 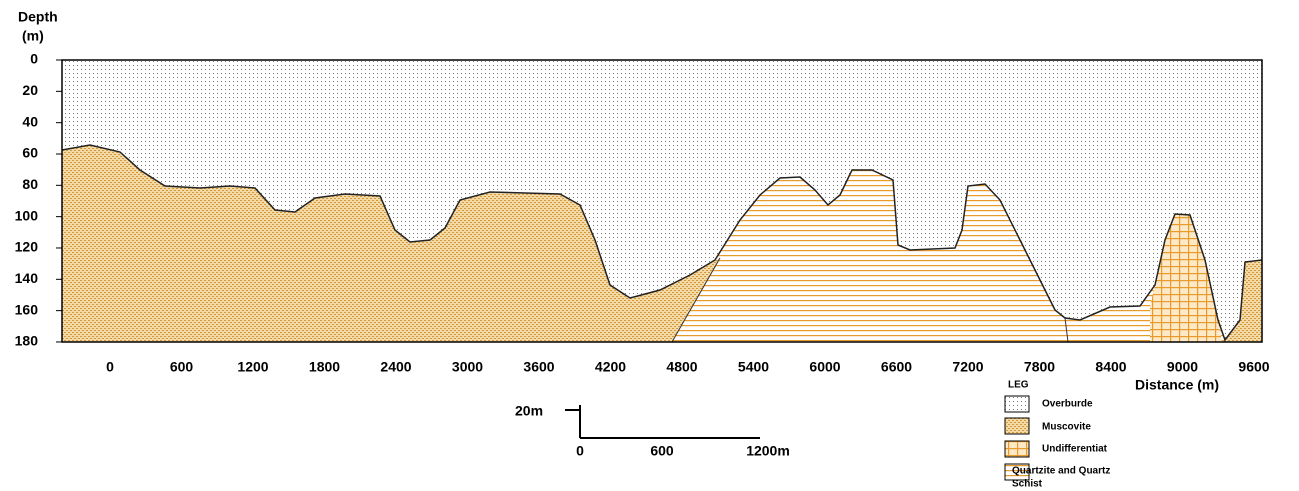 I want to click on x-tick-label: 4800, so click(x=681, y=367).